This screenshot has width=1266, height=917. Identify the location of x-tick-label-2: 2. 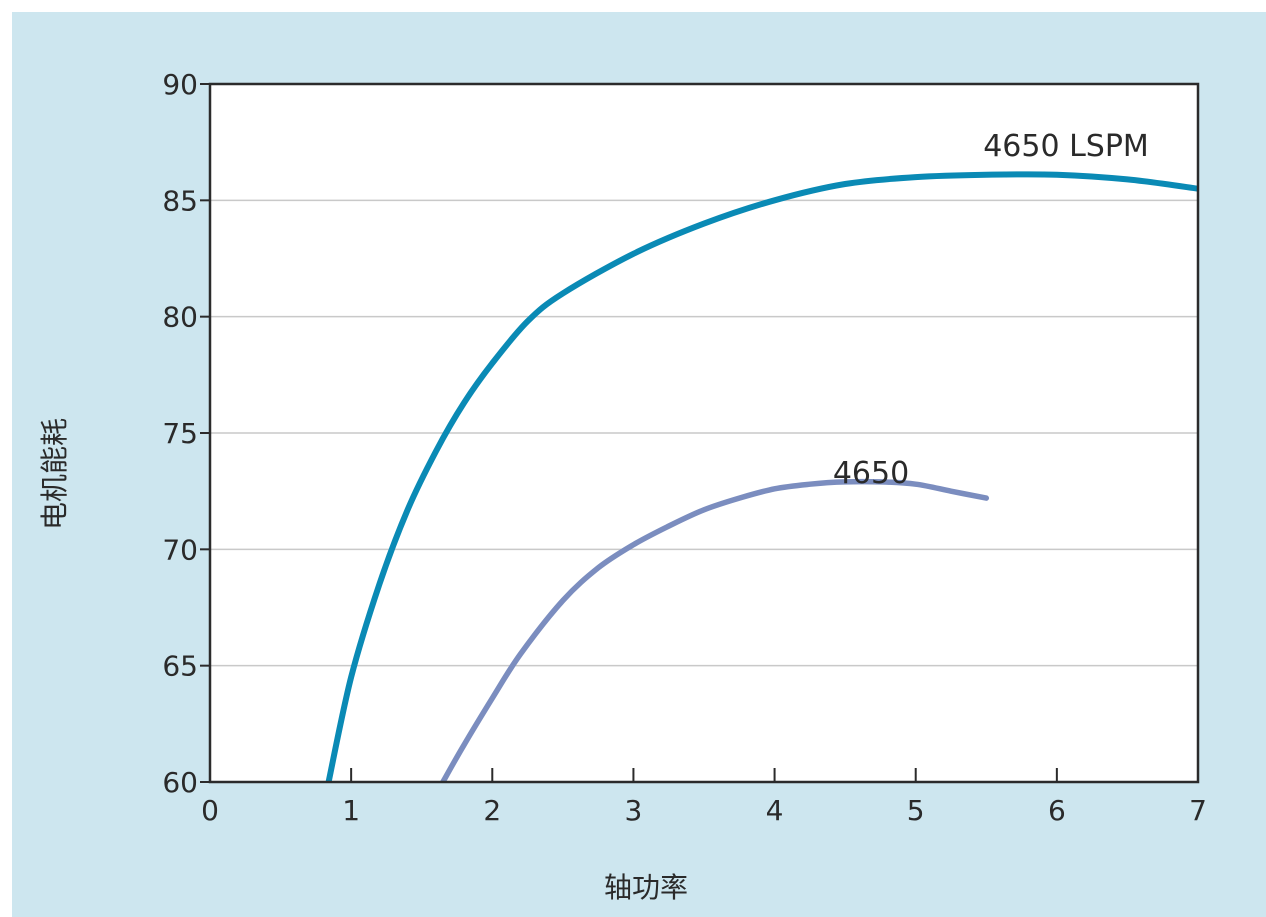
(492, 810).